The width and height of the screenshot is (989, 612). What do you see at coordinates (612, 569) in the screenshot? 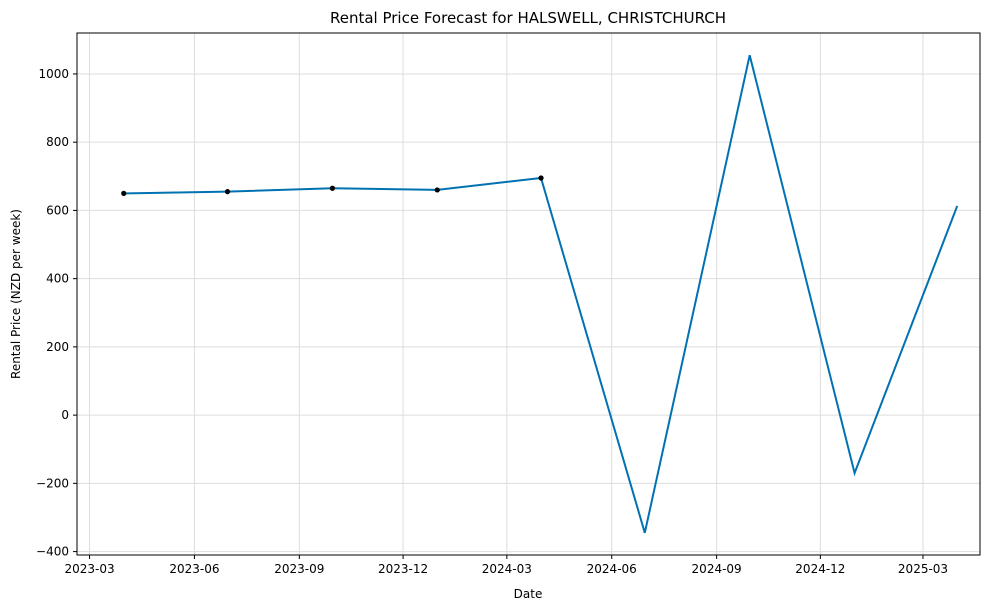
I see `x-tick-label: 2024-06` at bounding box center [612, 569].